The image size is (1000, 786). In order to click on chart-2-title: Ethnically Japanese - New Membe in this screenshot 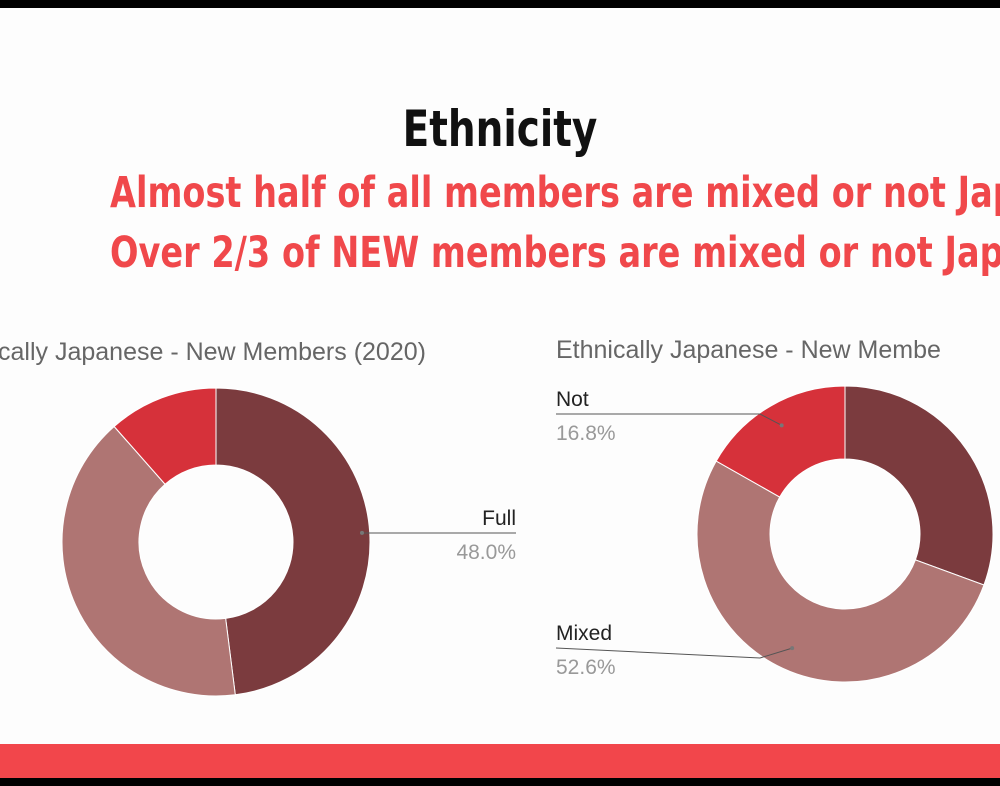, I will do `click(748, 350)`.